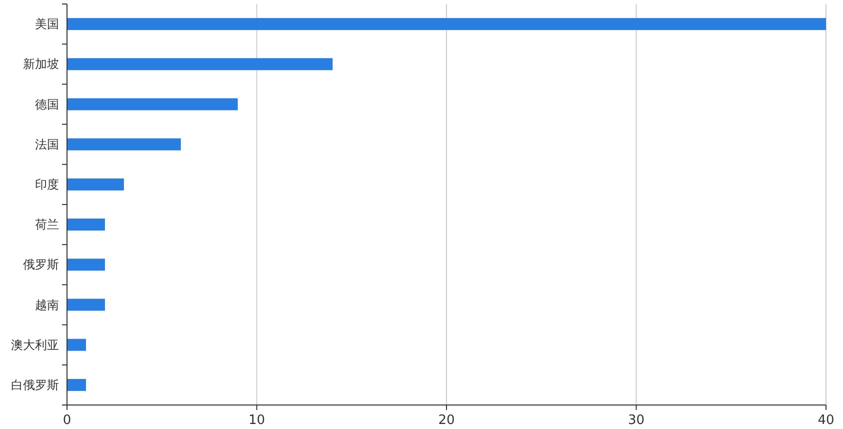 The height and width of the screenshot is (429, 843). I want to click on y-tick-label: 澳大利亚, so click(35, 345).